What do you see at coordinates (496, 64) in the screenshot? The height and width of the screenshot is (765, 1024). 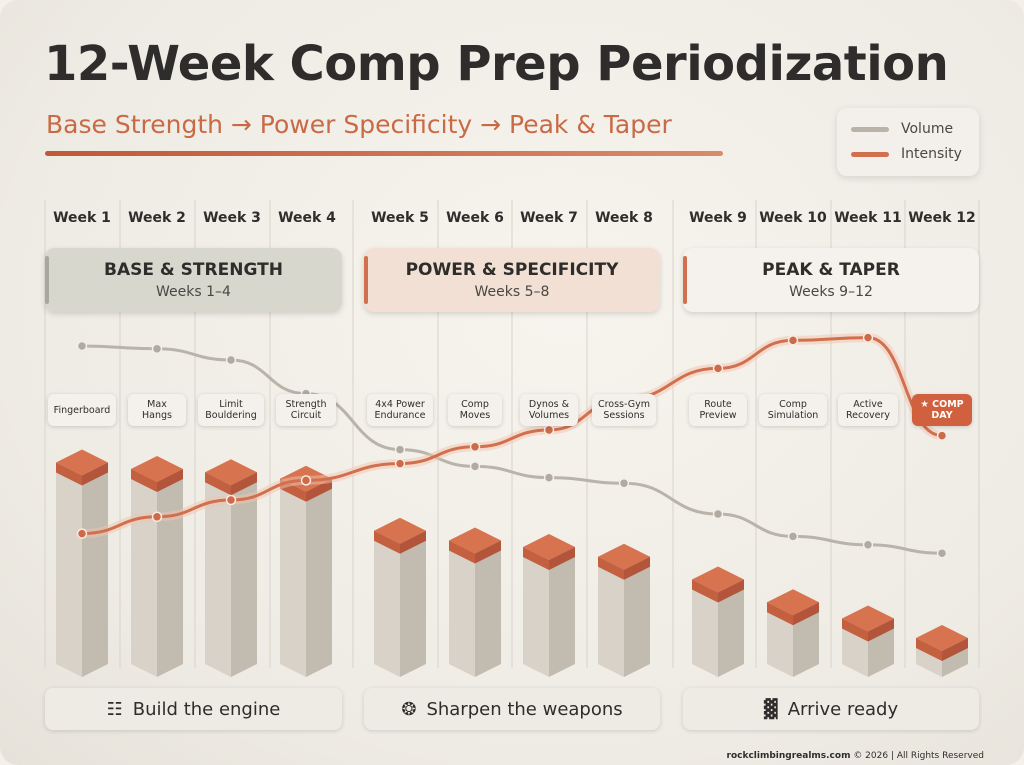 I see `page-title: 12-Week Comp Prep Periodization` at bounding box center [496, 64].